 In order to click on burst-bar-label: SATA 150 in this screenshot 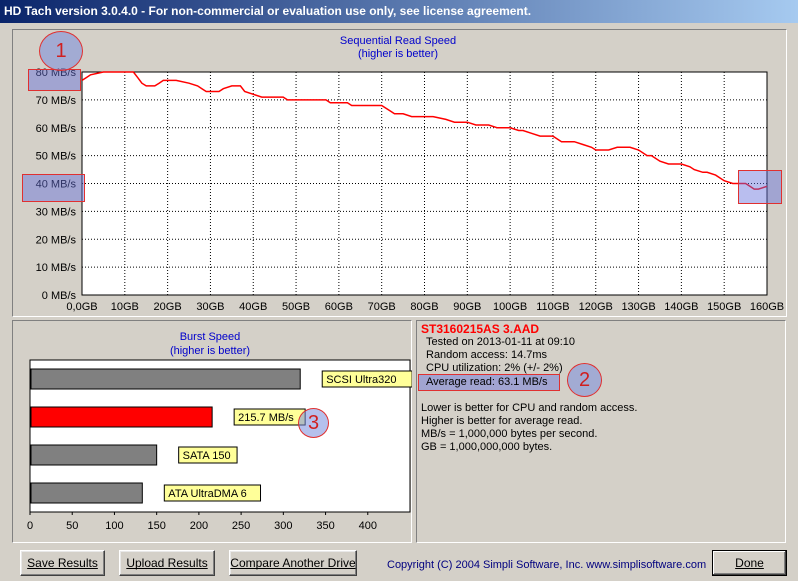, I will do `click(207, 456)`.